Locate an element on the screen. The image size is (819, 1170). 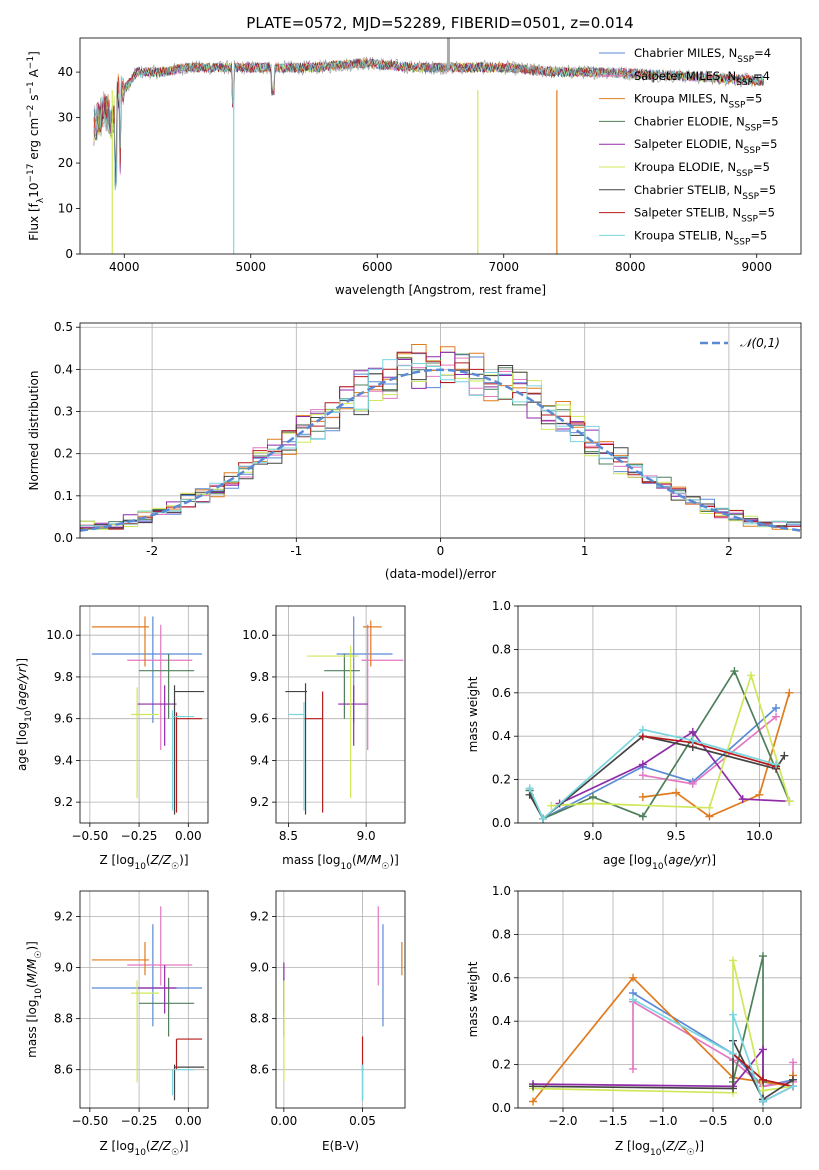
y-tick-label: 0.2 is located at coordinates (501, 1065).